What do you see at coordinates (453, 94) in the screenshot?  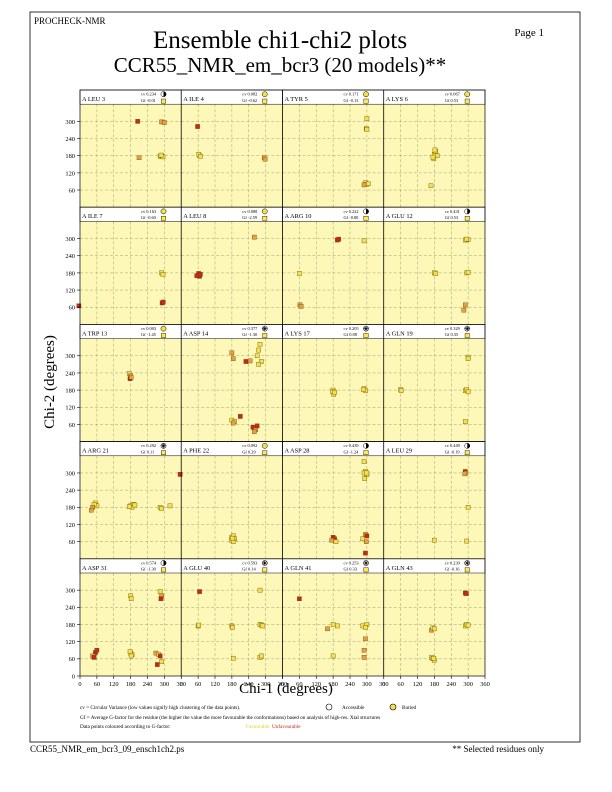 I see `cv-value: cv 0.067` at bounding box center [453, 94].